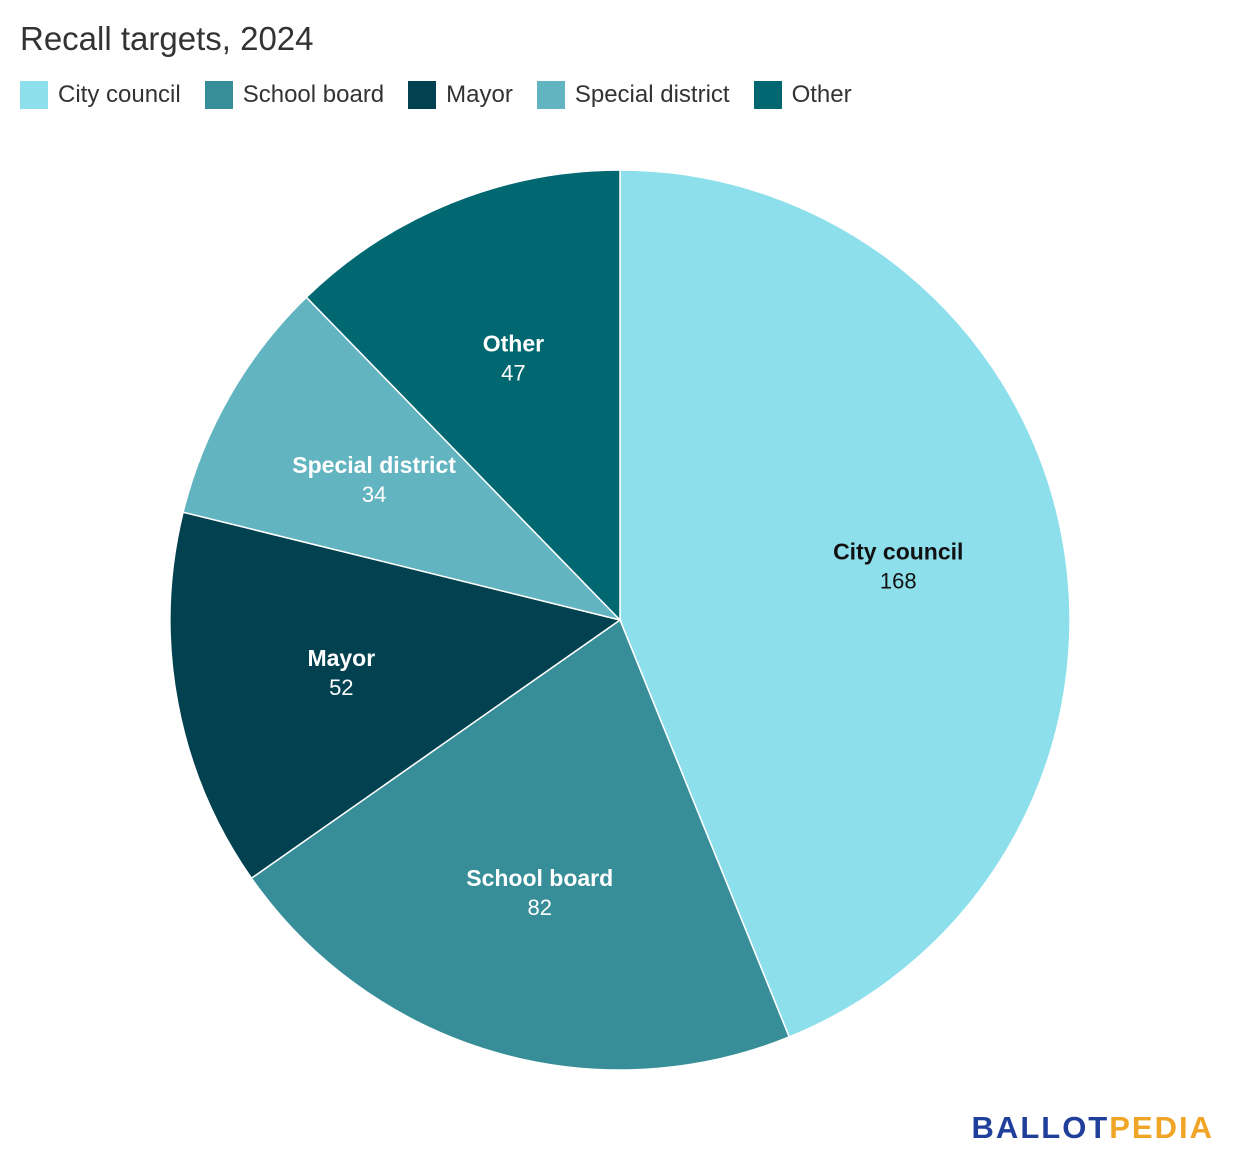 The height and width of the screenshot is (1166, 1240). Describe the element at coordinates (479, 94) in the screenshot. I see `legend-label-mayor: Mayor` at that location.